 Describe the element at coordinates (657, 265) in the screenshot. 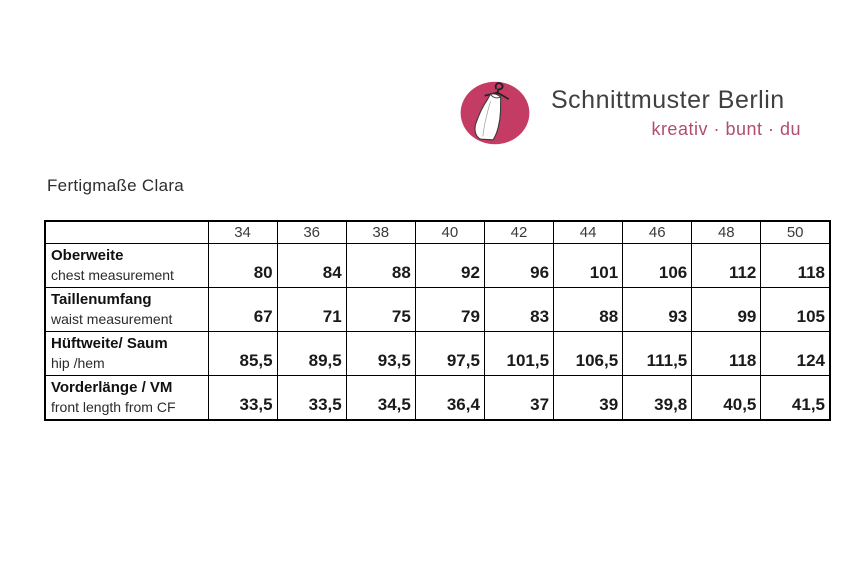

I see `measurement-value: 106` at that location.